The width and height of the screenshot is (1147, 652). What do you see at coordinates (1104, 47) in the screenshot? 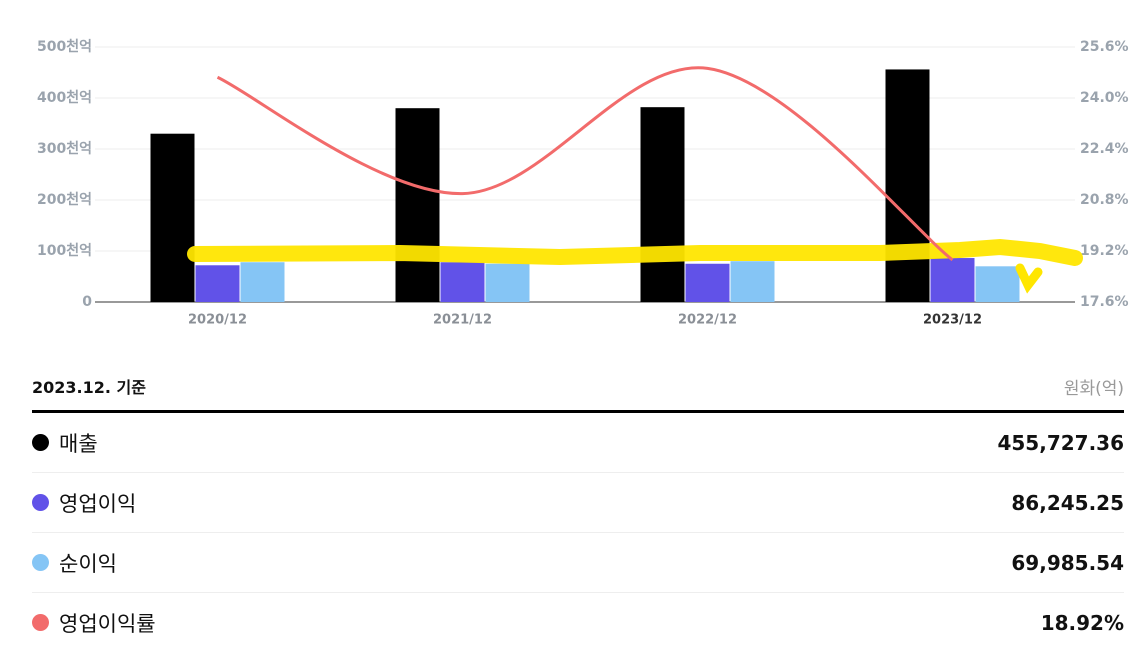
I see `y2-tick-label: 25.6%` at bounding box center [1104, 47].